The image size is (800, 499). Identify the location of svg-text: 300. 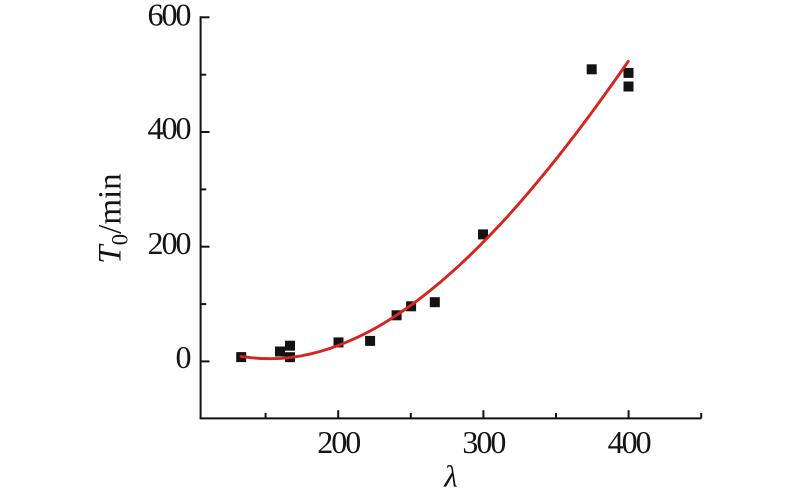
(483, 442).